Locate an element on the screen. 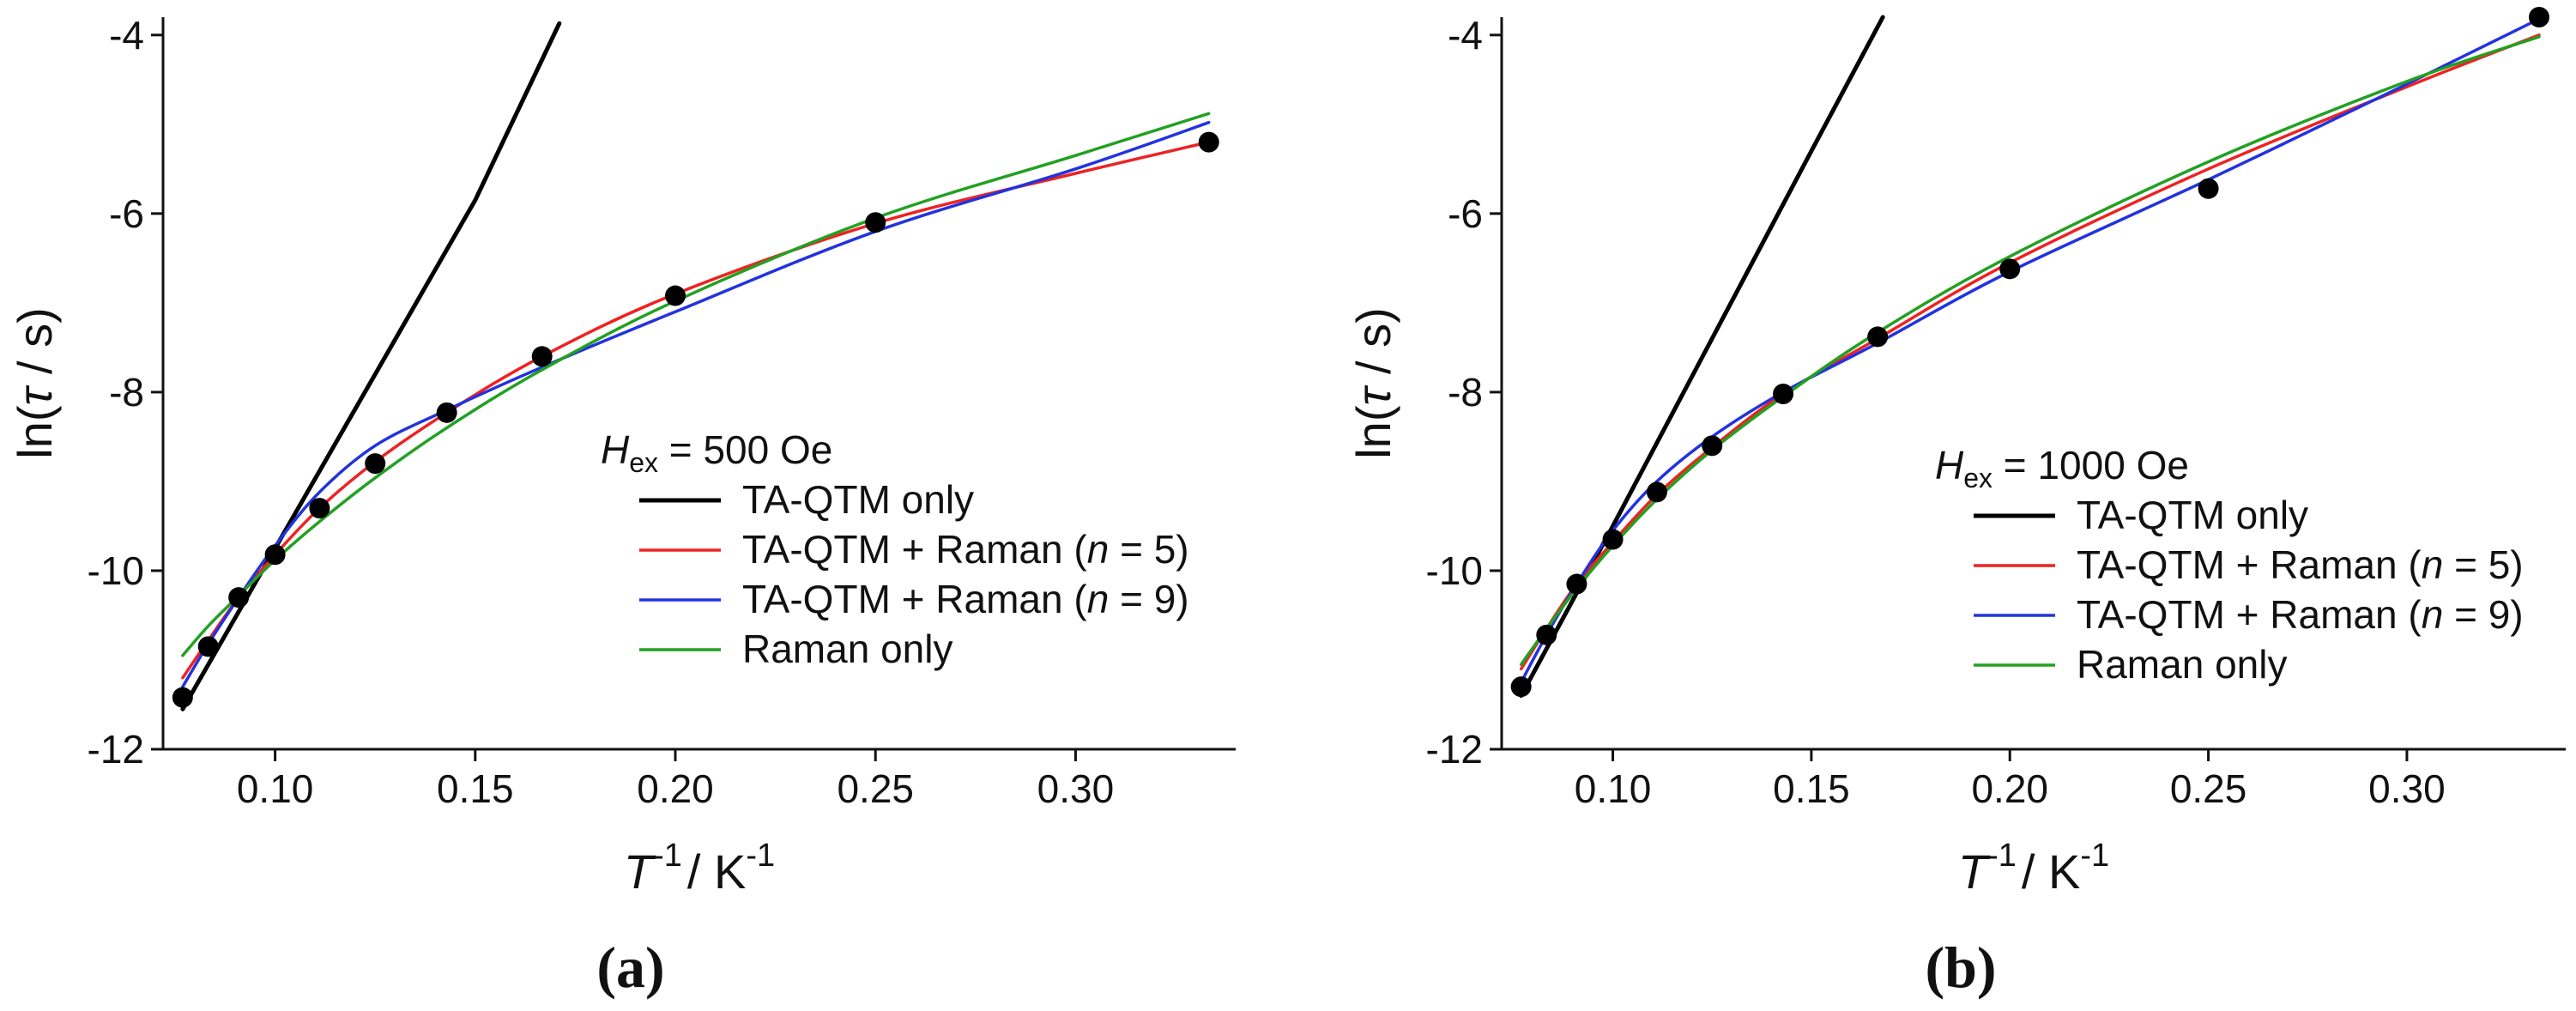  legend-label-ta: TA-QTM only is located at coordinates (858, 499).